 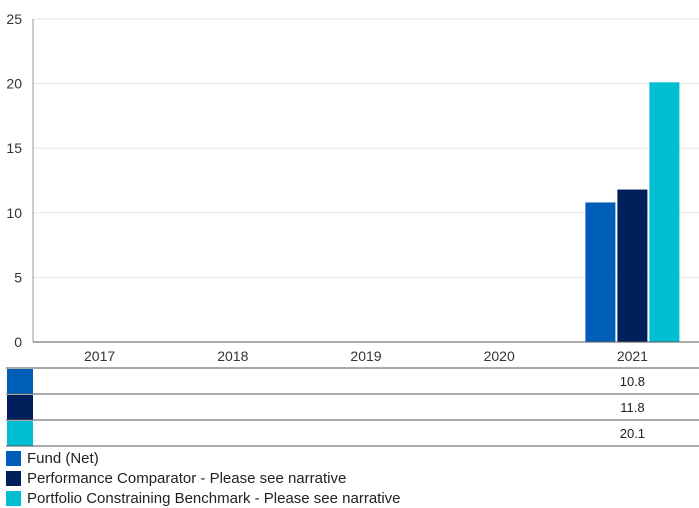 What do you see at coordinates (632, 407) in the screenshot?
I see `table-cell-value: 11.8` at bounding box center [632, 407].